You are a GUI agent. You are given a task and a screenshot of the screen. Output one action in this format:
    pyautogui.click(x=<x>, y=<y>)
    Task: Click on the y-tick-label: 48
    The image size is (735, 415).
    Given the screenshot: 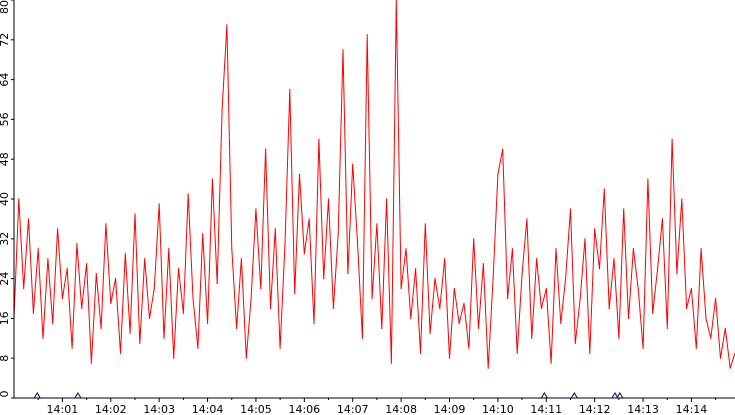 What is the action you would take?
    pyautogui.click(x=5, y=159)
    